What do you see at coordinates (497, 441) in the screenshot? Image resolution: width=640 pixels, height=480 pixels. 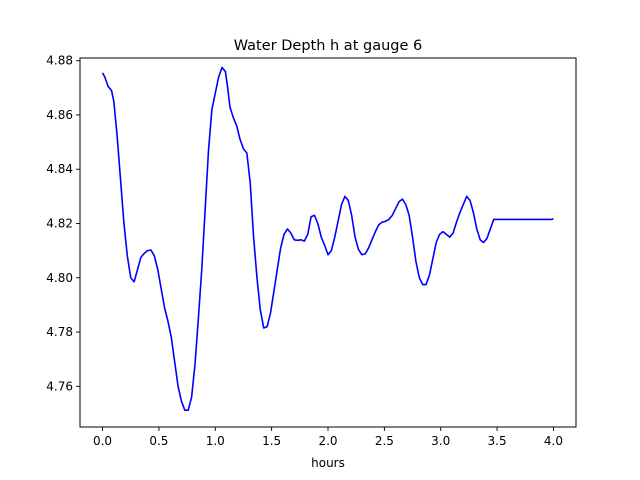 I see `x-tick-label: 3.5` at bounding box center [497, 441].